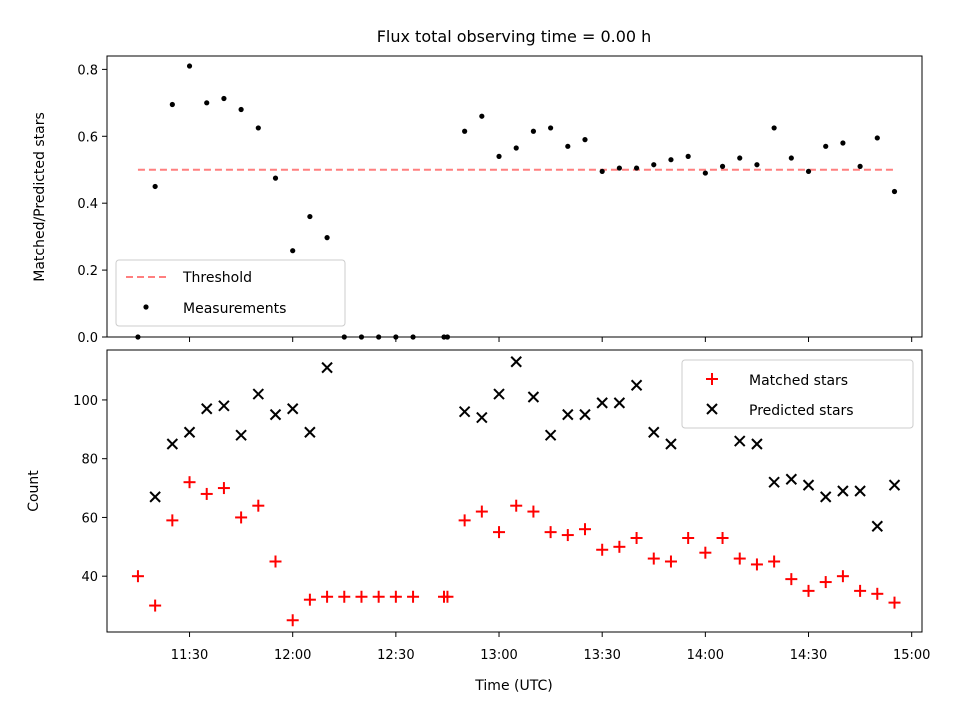  Describe the element at coordinates (514, 36) in the screenshot. I see `chart-title: Flux total observing time = 0.00 h` at that location.